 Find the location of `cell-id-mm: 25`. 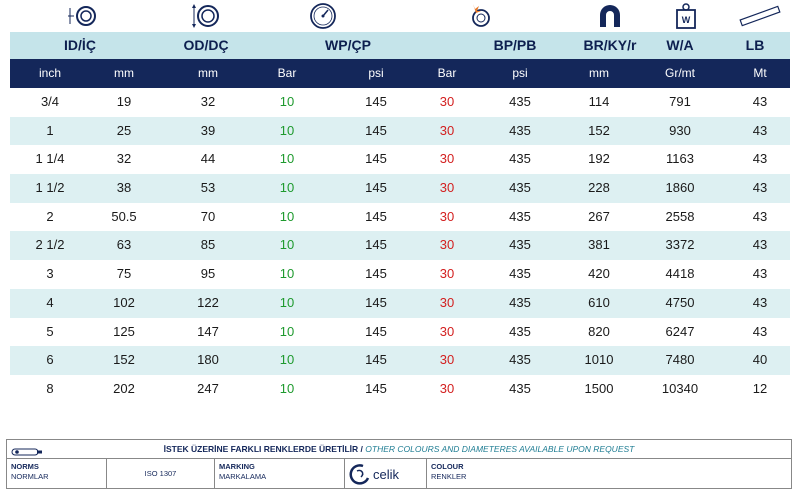

cell-id-mm: 25 is located at coordinates (124, 130).